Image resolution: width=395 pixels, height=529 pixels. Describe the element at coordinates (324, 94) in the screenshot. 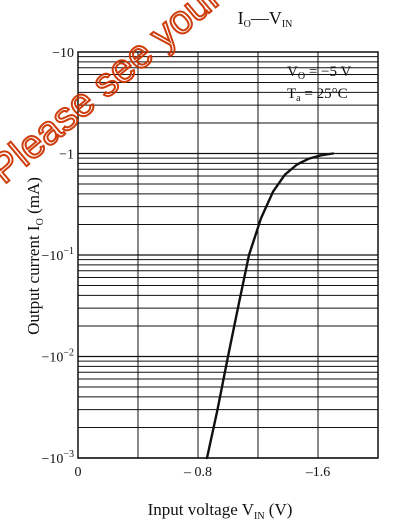

I see `condition-ta-value: = 25°C` at that location.